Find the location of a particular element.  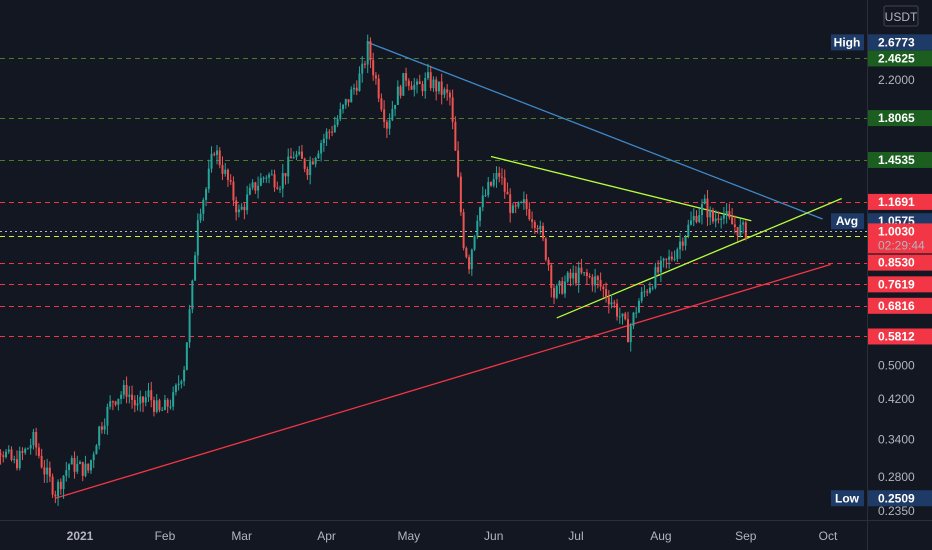

current-price-countdown: 02:29:44 is located at coordinates (901, 245).